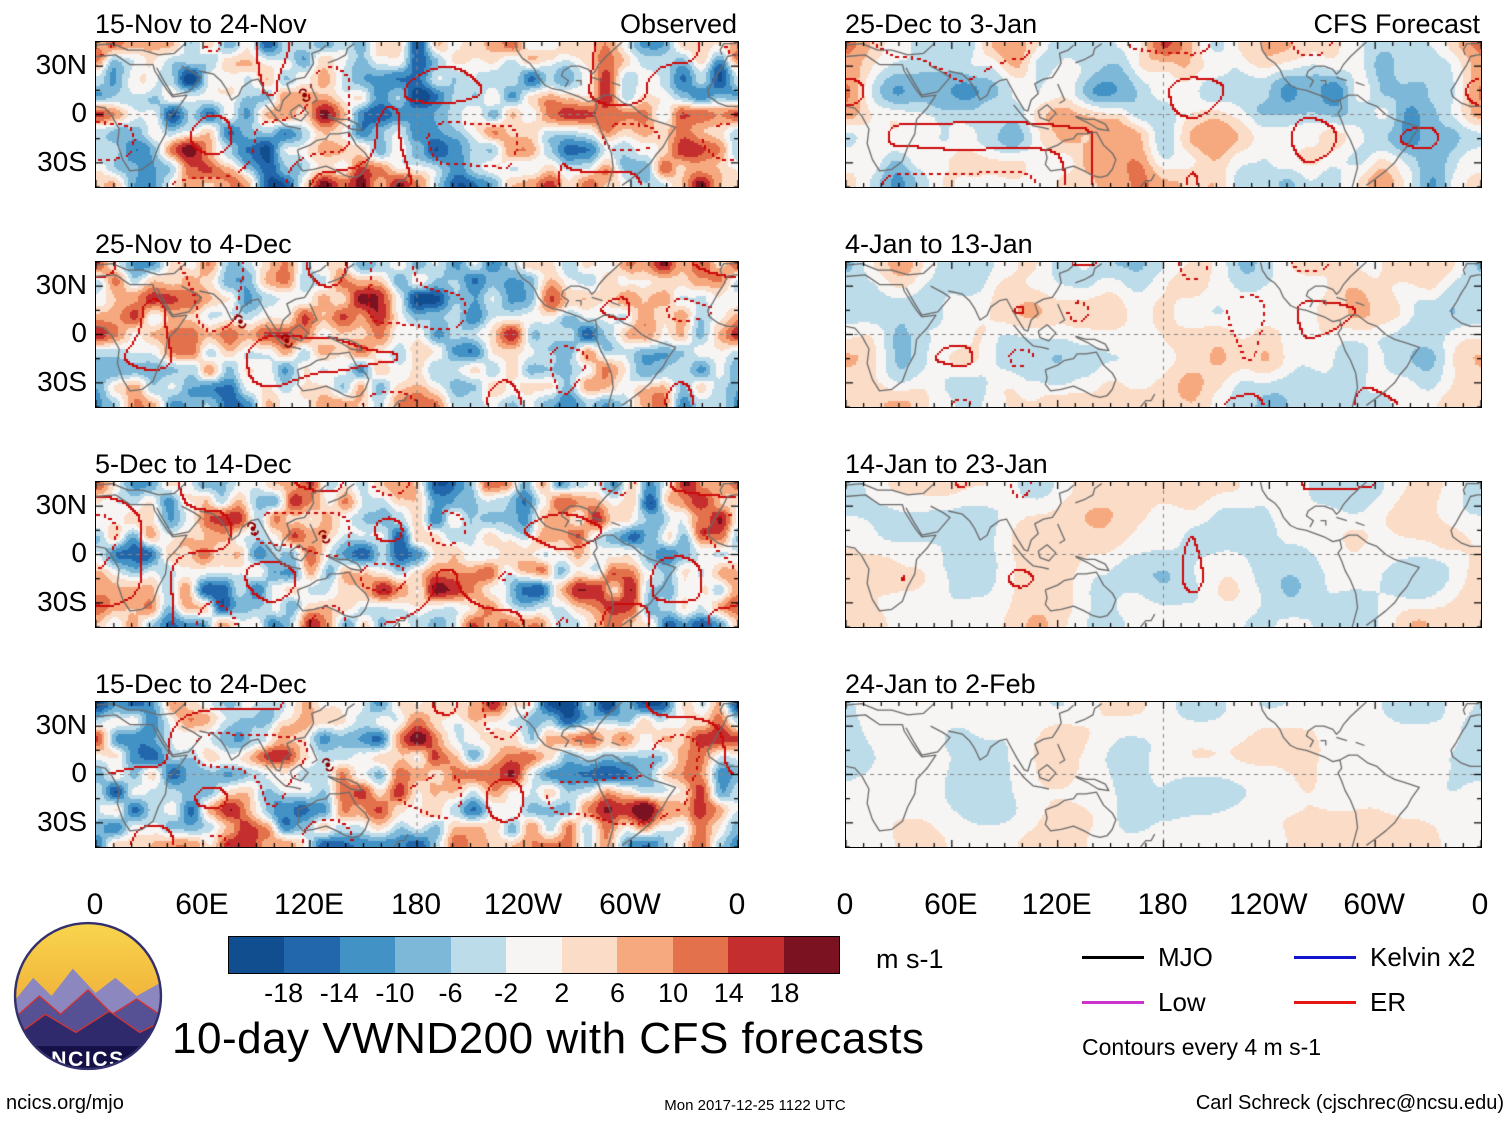 The image size is (1510, 1121). I want to click on column-label-observed: Observed, so click(678, 23).